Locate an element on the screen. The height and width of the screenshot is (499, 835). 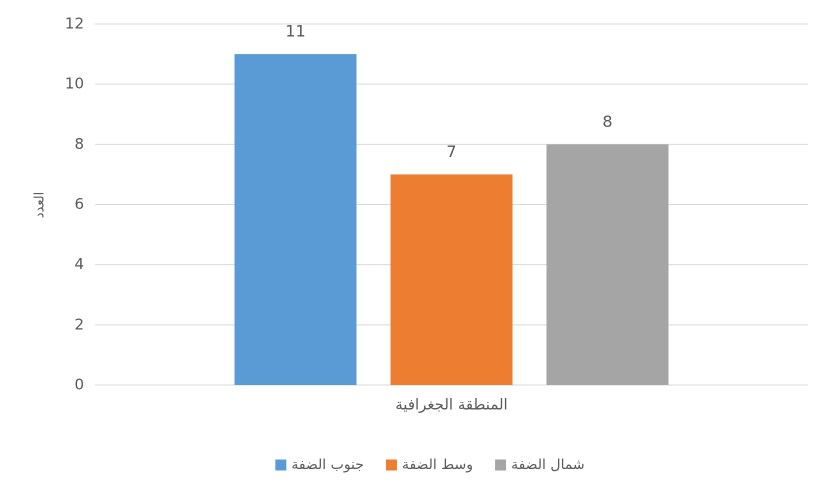
data-label: 11 is located at coordinates (295, 31).